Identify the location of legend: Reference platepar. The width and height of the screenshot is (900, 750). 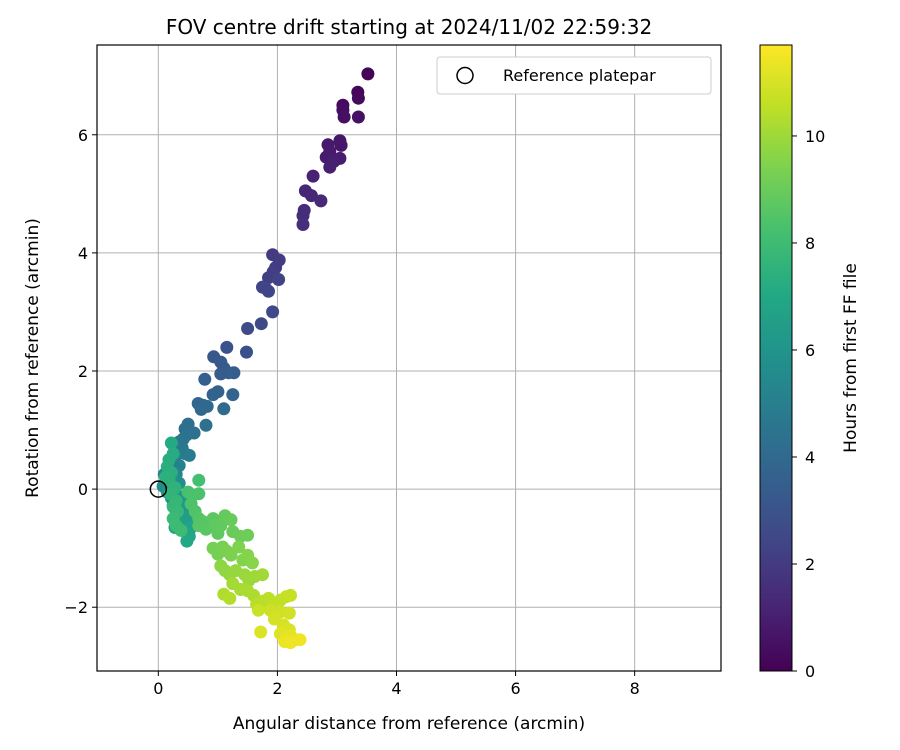
(574, 75).